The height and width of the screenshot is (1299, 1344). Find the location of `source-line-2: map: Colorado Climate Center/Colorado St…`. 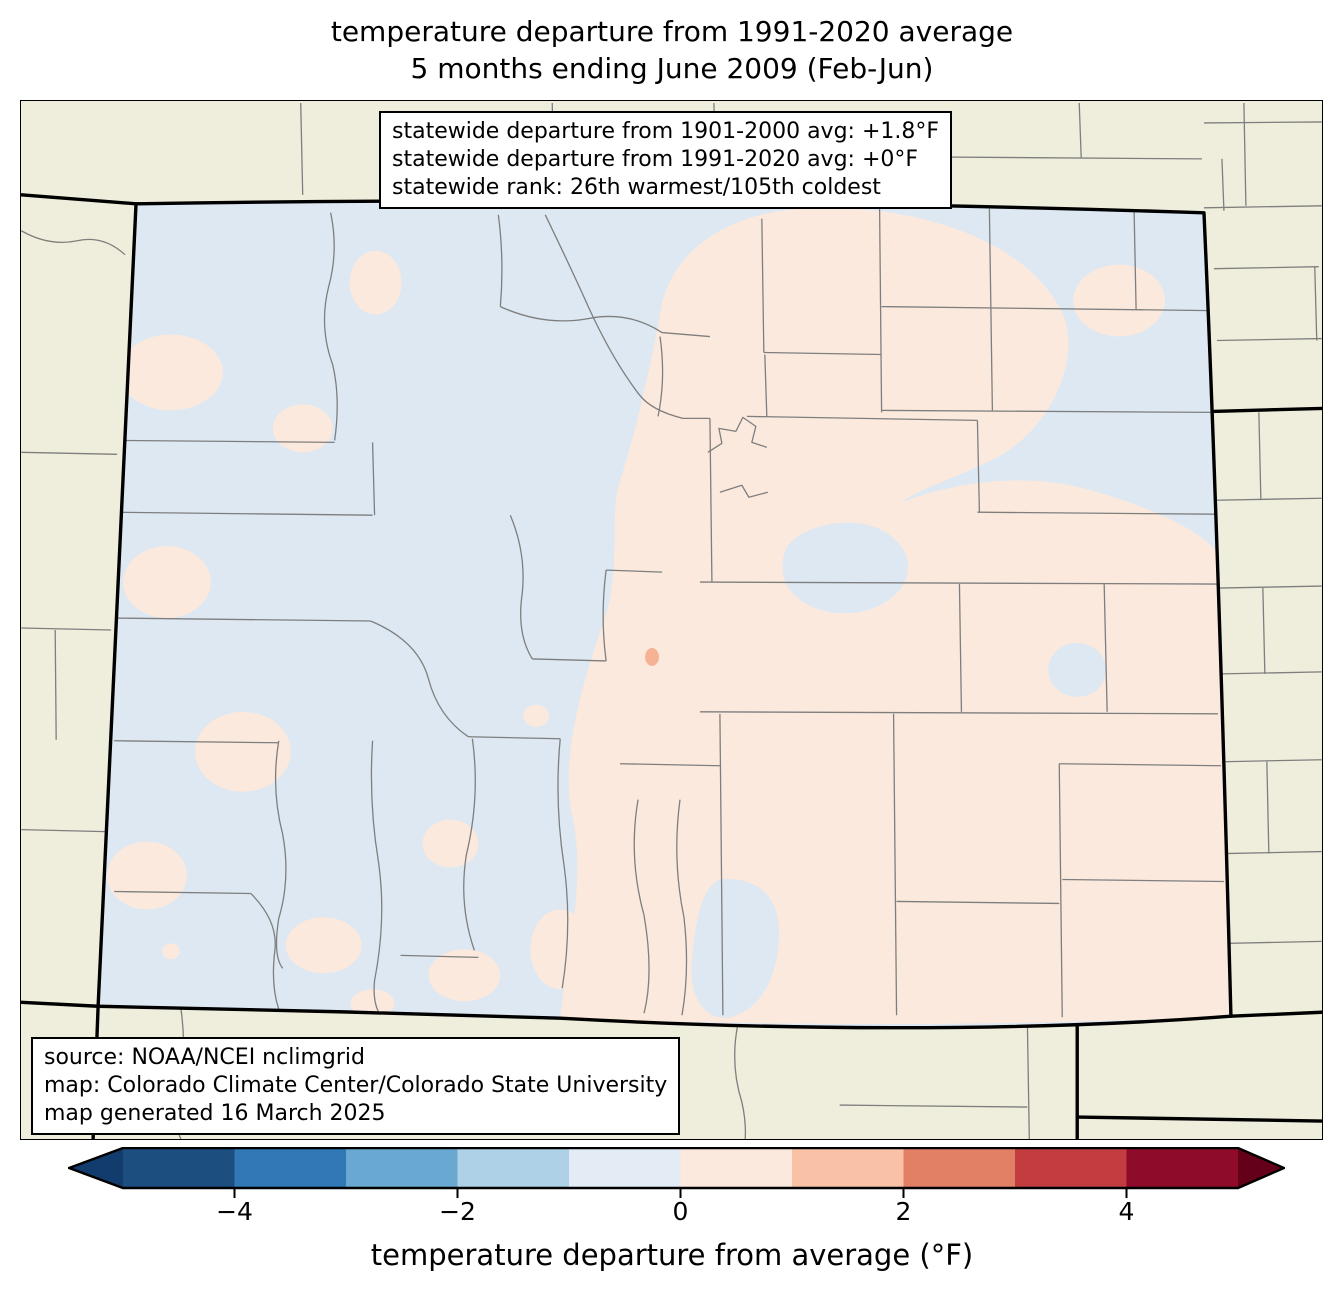

source-line-2: map: Colorado Climate Center/Colorado St… is located at coordinates (356, 1085).